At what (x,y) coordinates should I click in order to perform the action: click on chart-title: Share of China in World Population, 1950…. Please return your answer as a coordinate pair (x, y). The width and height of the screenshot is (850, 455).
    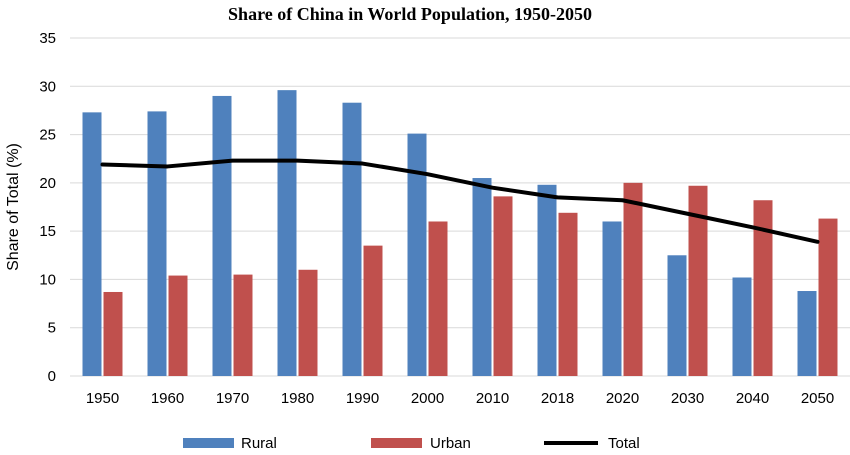
    Looking at the image, I should click on (410, 14).